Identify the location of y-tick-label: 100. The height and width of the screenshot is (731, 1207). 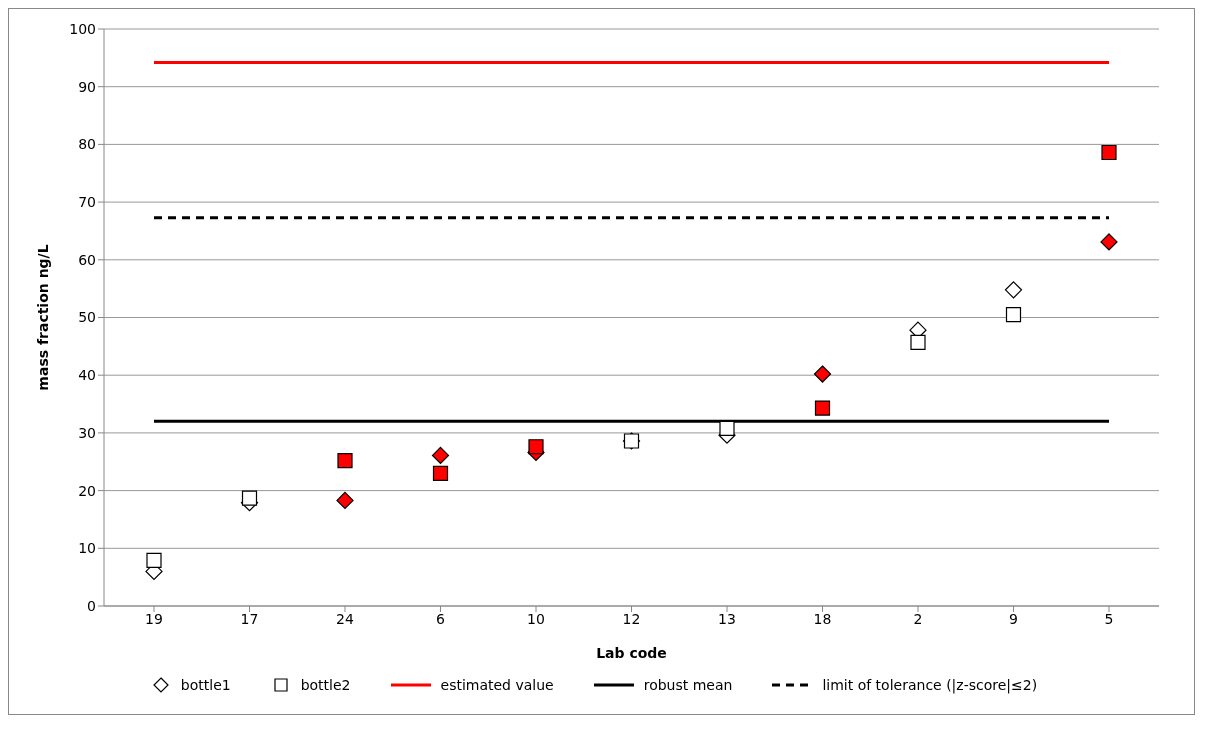
(82, 28).